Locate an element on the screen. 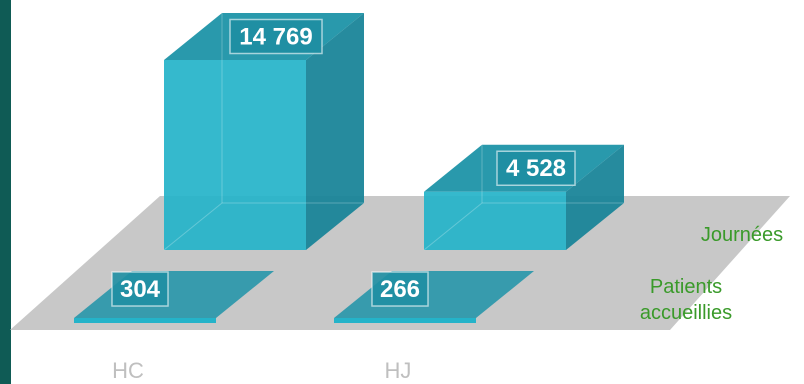 Image resolution: width=804 pixels, height=384 pixels. value-label: 266 is located at coordinates (400, 289).